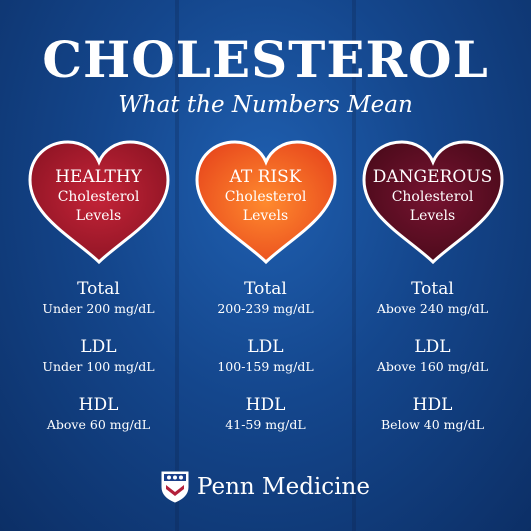 The image size is (531, 531). I want to click on metric-value: 100-159 mg/dL, so click(265, 366).